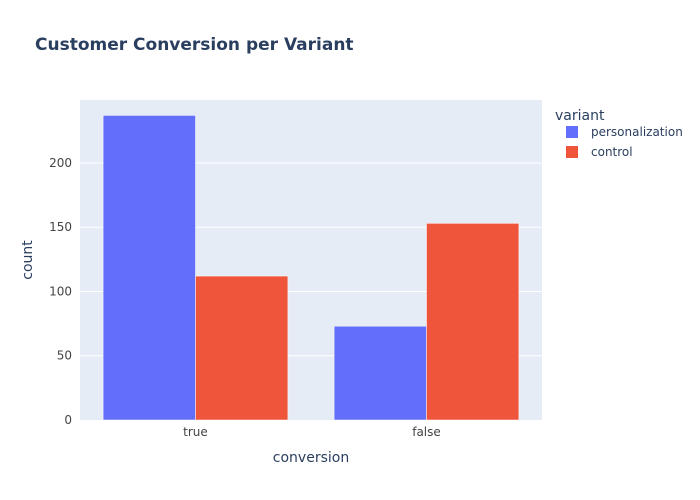 This screenshot has height=500, width=700. I want to click on x-tick-label: true, so click(195, 432).